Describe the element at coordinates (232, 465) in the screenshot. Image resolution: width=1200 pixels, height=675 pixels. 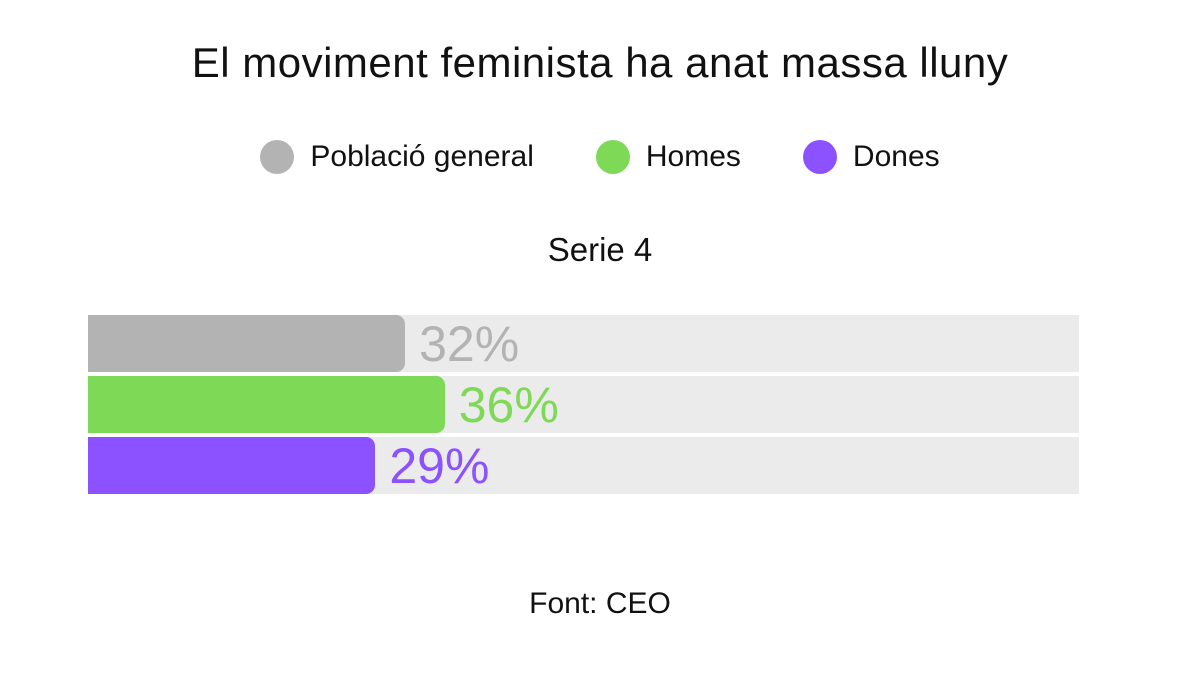
I see `bar-dones` at that location.